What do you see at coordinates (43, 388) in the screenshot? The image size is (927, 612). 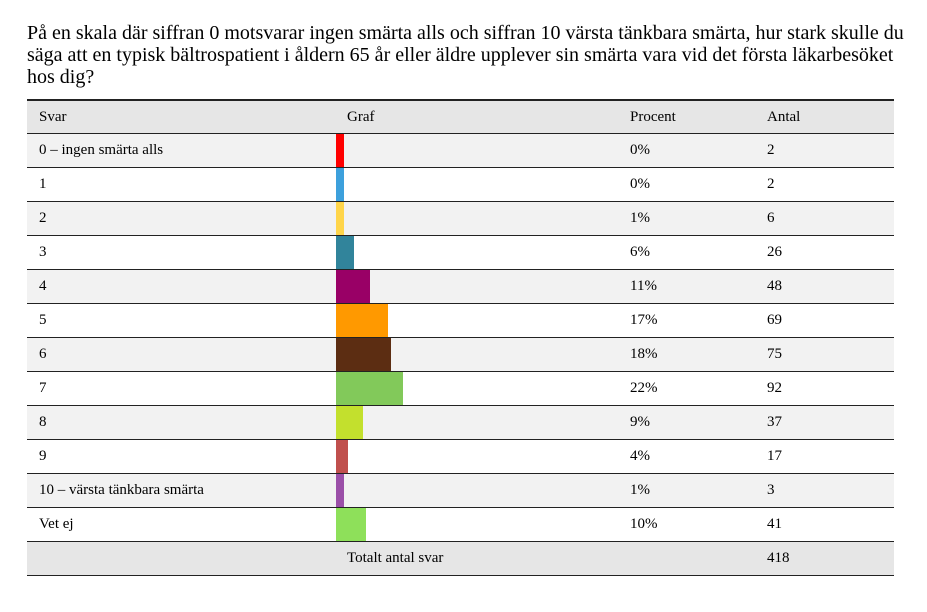 I see `row-svar: 7` at bounding box center [43, 388].